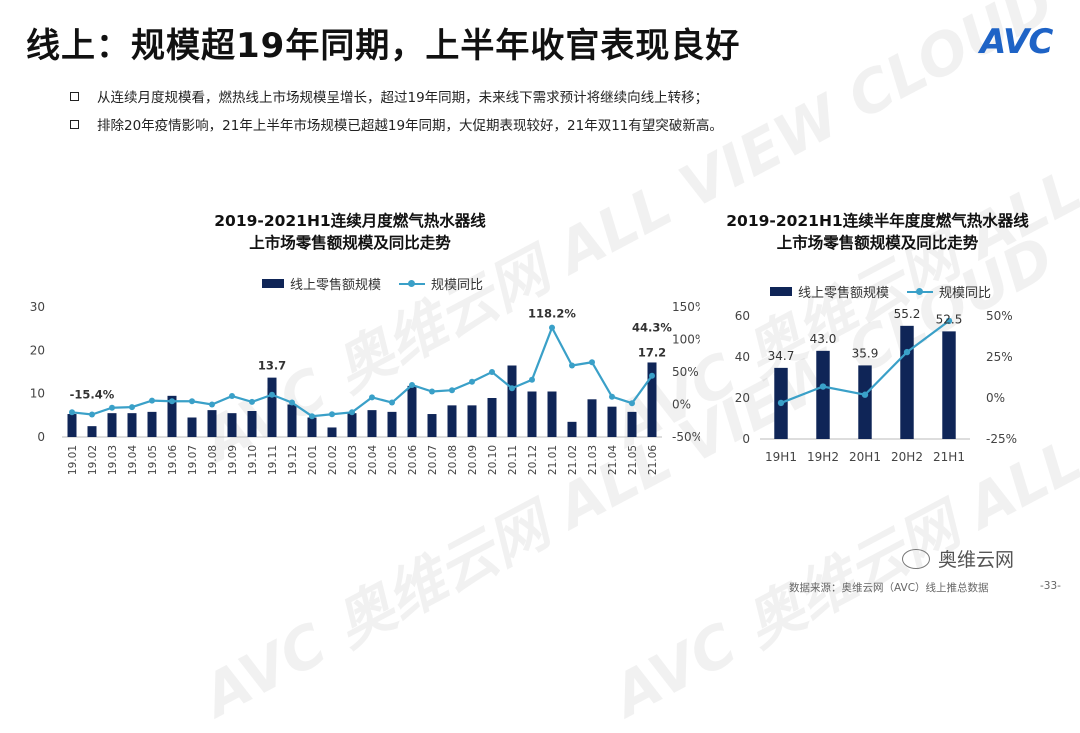  I want to click on x-tick-label: 19H2, so click(823, 457).